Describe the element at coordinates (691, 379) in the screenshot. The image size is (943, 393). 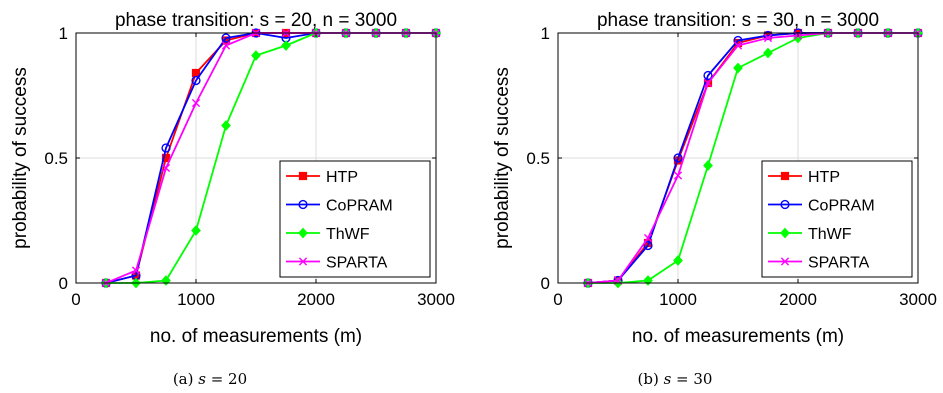
I see `caption-value: = 30` at that location.